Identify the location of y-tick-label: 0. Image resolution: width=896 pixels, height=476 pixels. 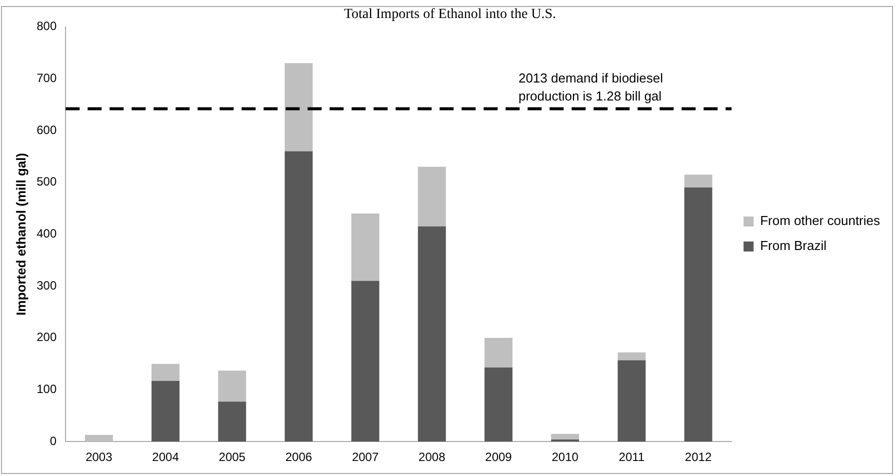
(53, 441).